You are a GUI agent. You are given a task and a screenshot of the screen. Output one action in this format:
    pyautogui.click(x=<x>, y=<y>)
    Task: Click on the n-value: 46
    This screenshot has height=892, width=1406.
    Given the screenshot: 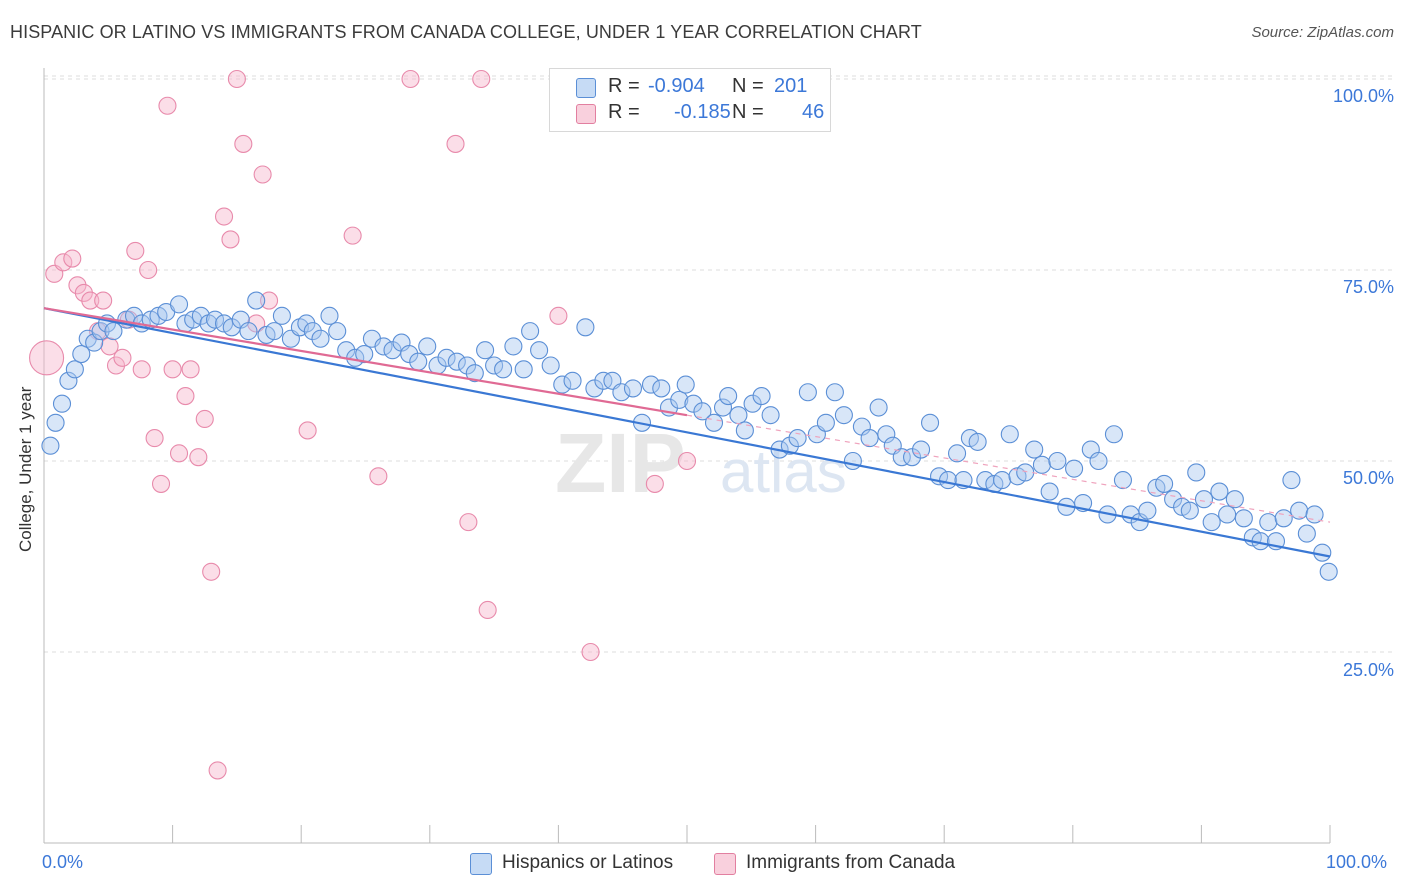 What is the action you would take?
    pyautogui.click(x=813, y=112)
    